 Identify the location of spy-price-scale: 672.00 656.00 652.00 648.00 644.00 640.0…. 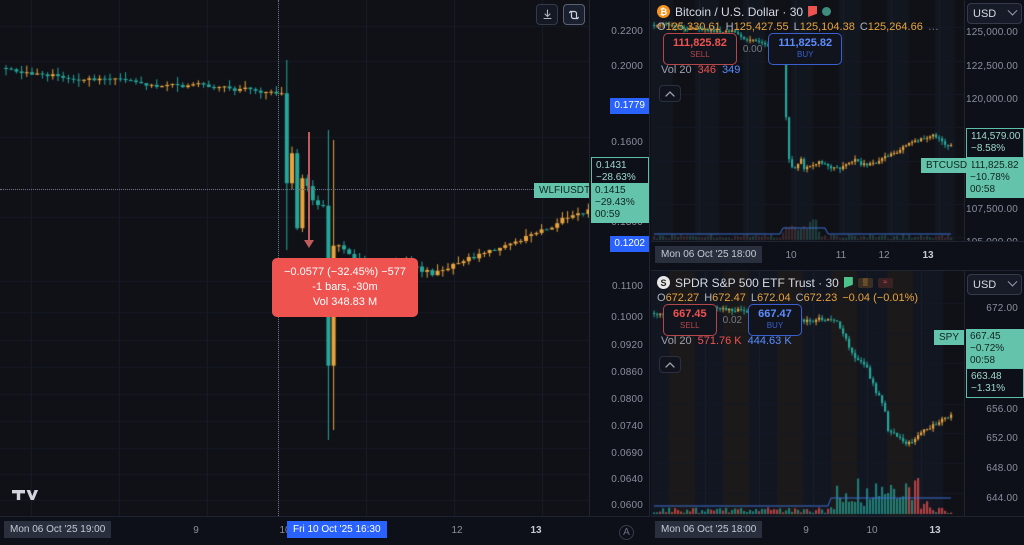
(994, 402).